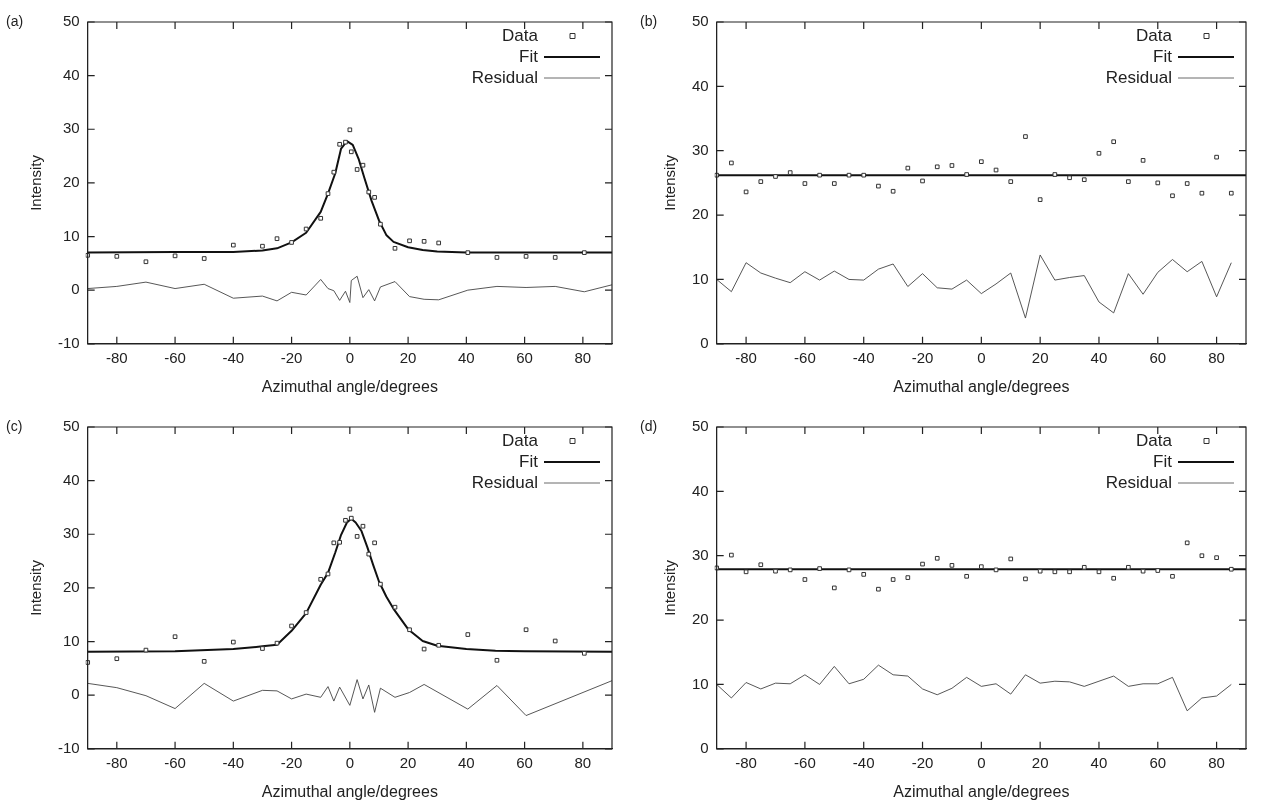  Describe the element at coordinates (746, 357) in the screenshot. I see `x-tick-label: -80` at that location.